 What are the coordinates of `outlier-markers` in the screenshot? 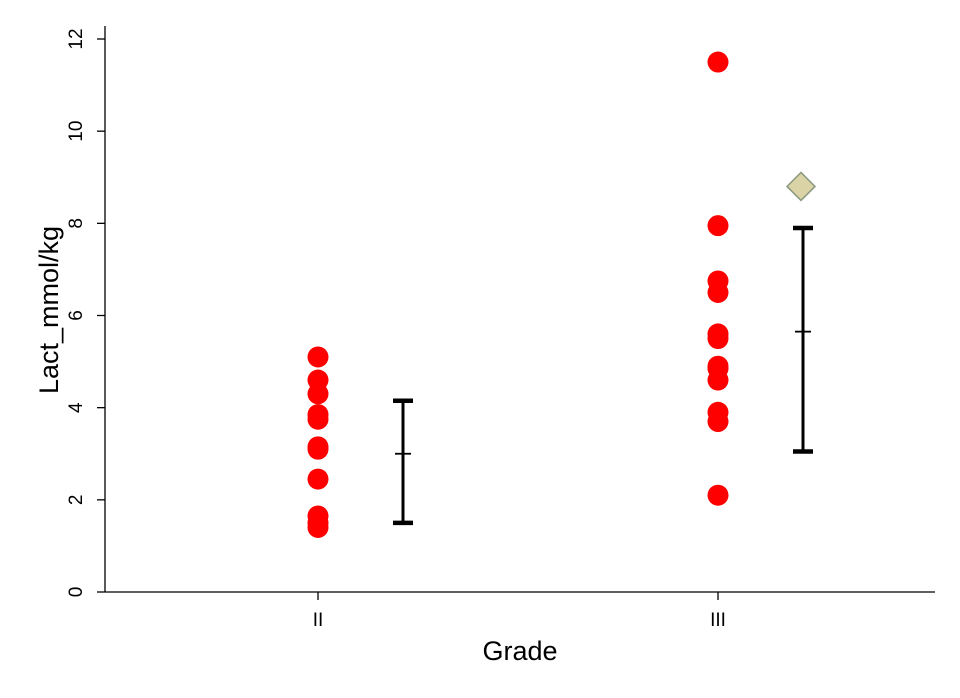 It's located at (801, 186).